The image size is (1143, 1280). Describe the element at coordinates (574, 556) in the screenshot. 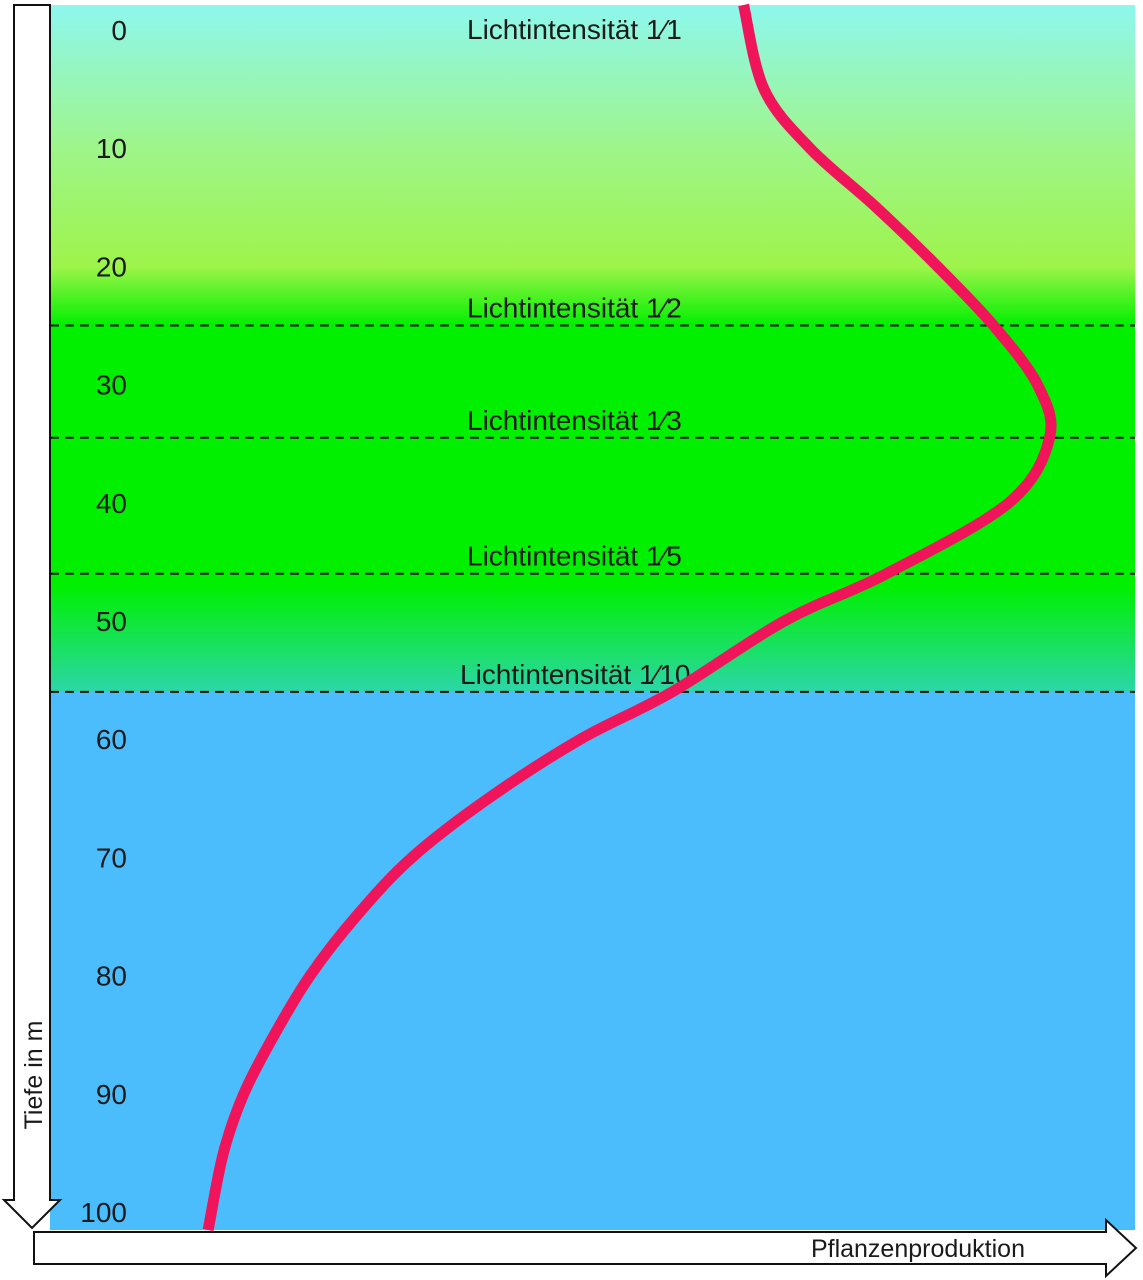

I see `light-level-label: Lichtintensität 1⁄5` at that location.